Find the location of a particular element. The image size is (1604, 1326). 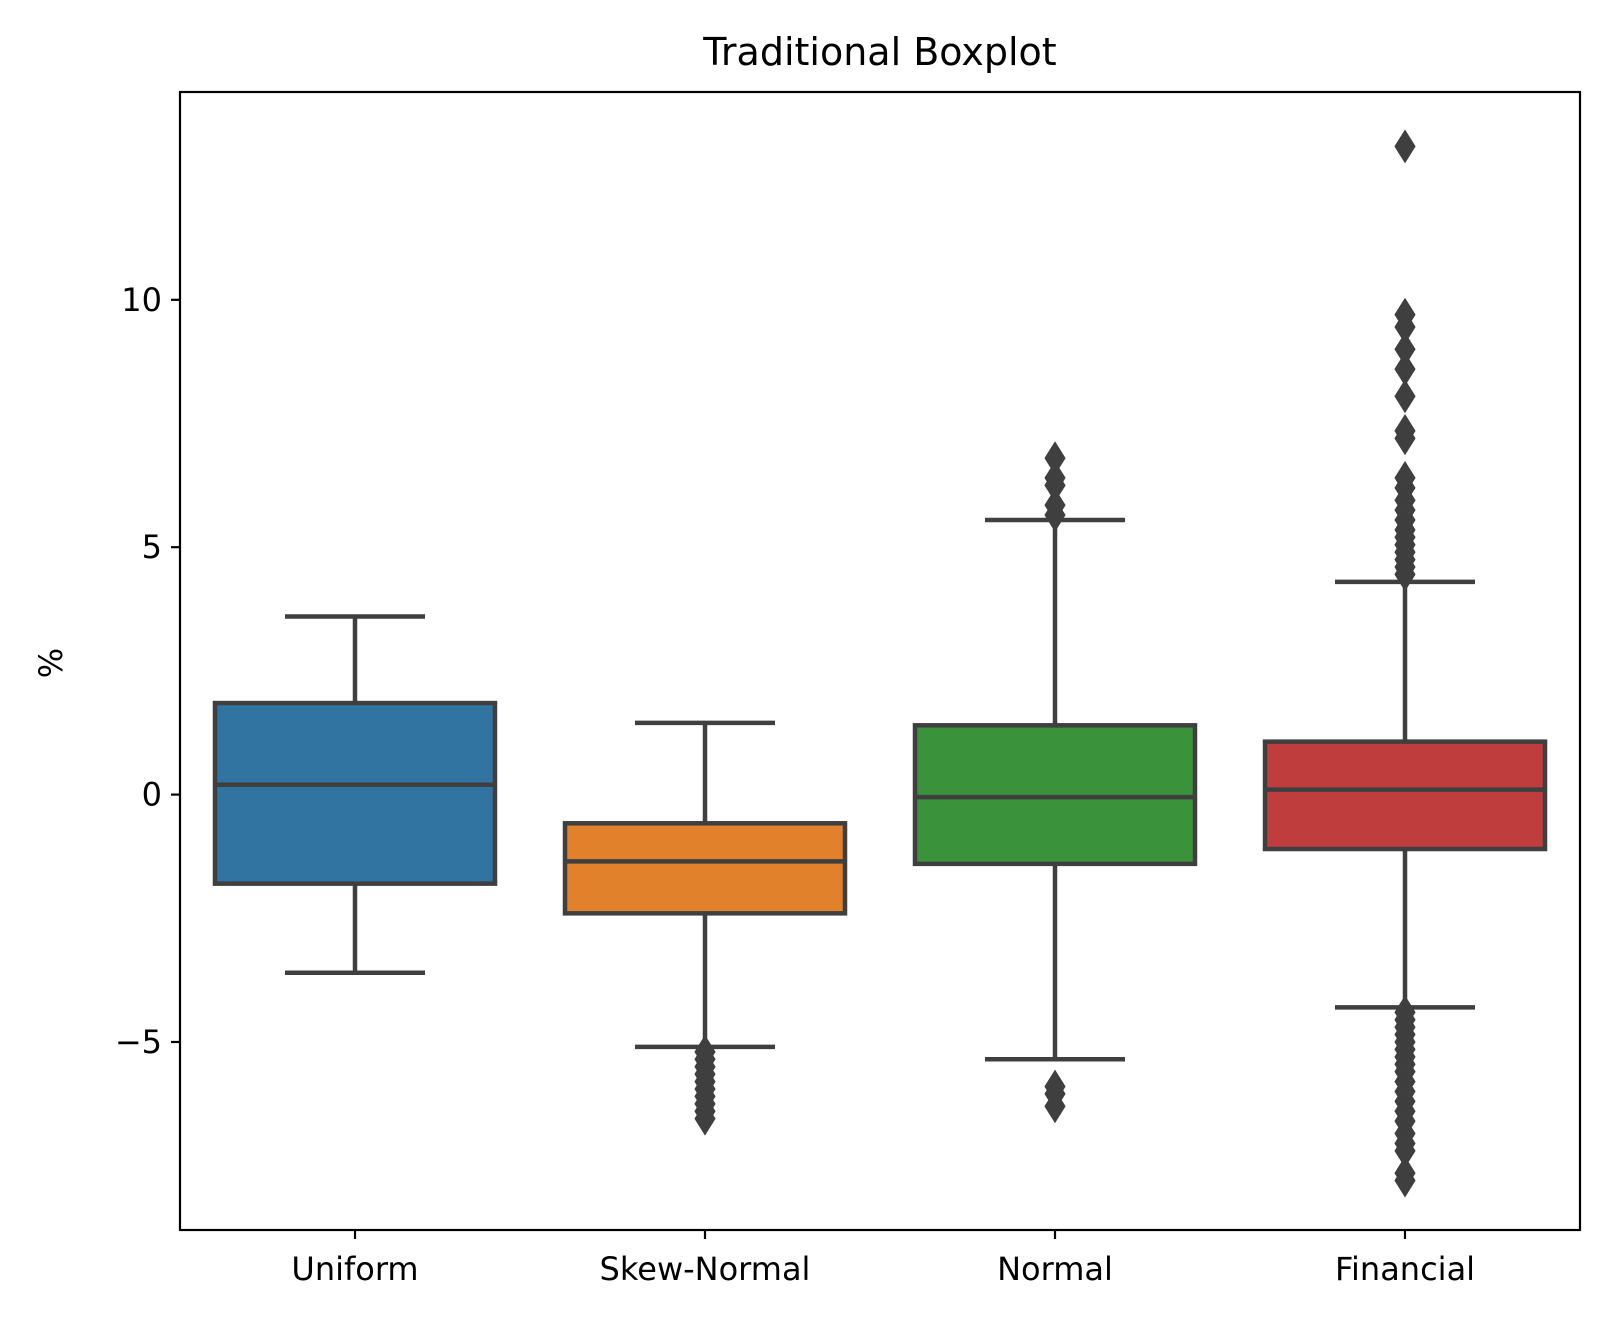

y-tick-label: 0 is located at coordinates (152, 795).